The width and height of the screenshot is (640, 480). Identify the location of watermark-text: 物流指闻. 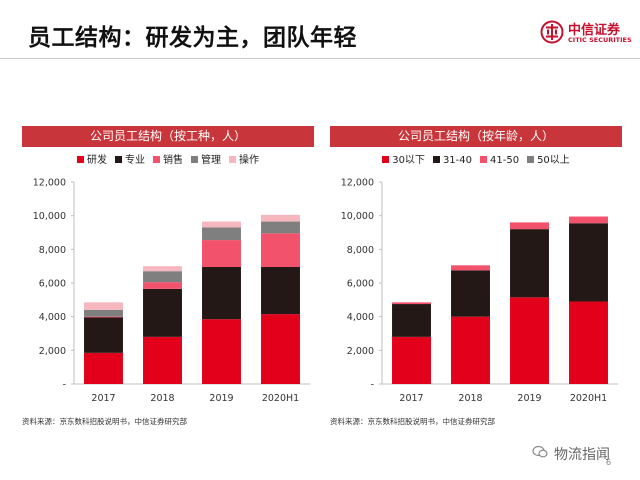
(582, 455).